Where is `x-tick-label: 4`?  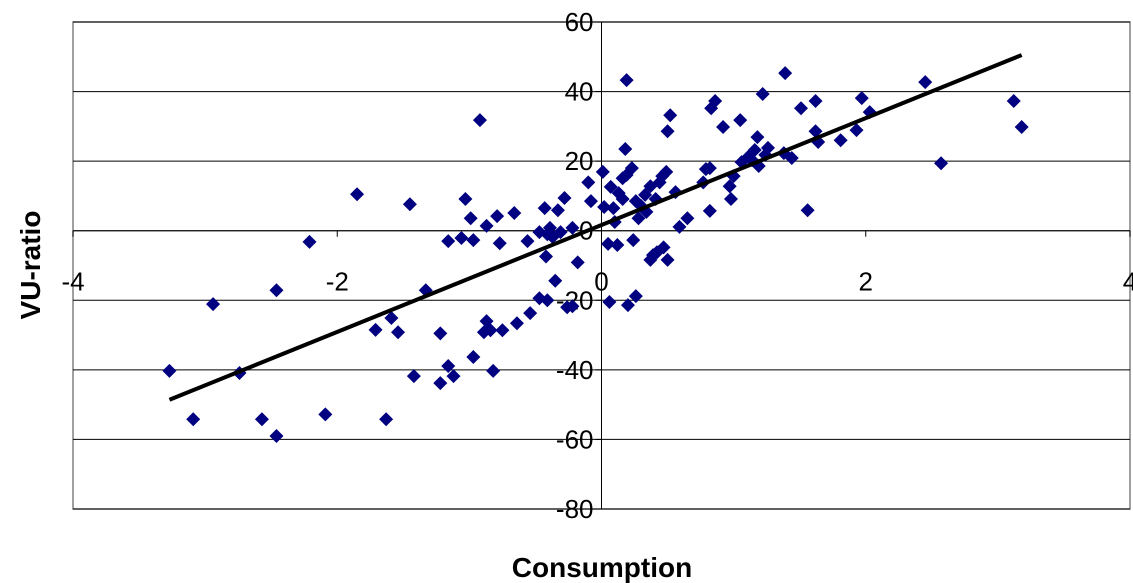 x-tick-label: 4 is located at coordinates (1128, 282).